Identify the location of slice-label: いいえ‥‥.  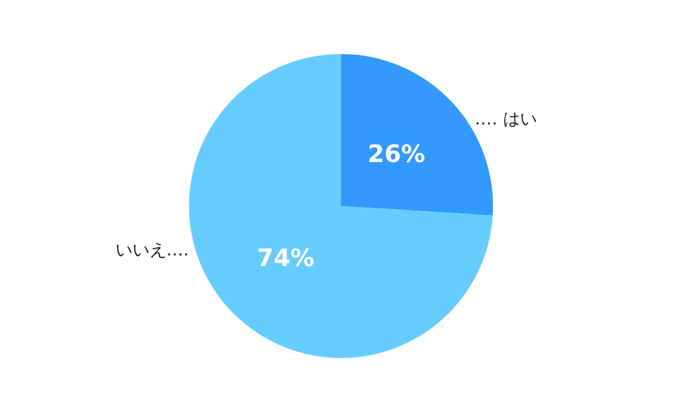
(152, 250).